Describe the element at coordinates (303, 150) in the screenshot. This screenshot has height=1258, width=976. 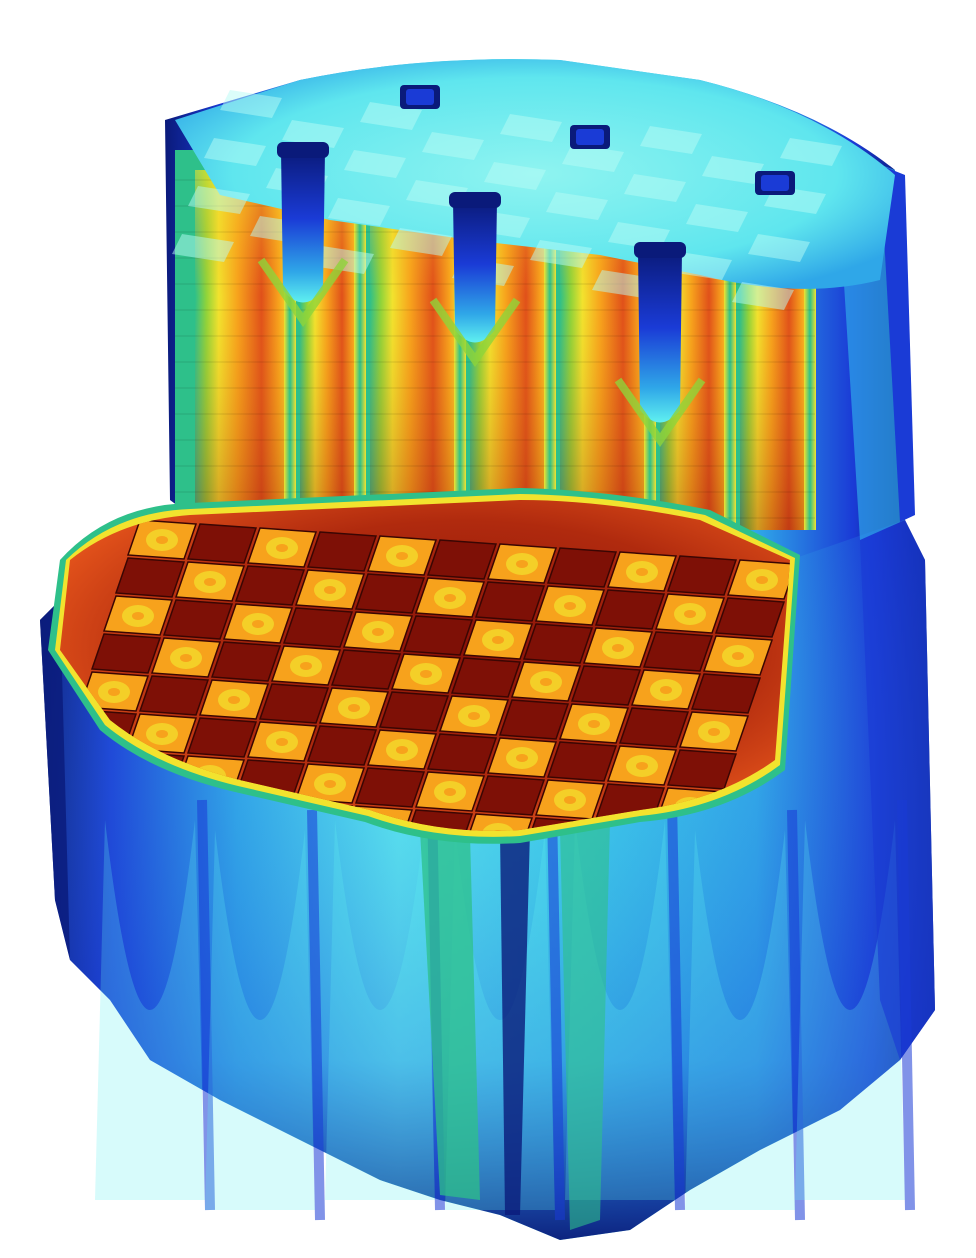
I see `rod-top` at that location.